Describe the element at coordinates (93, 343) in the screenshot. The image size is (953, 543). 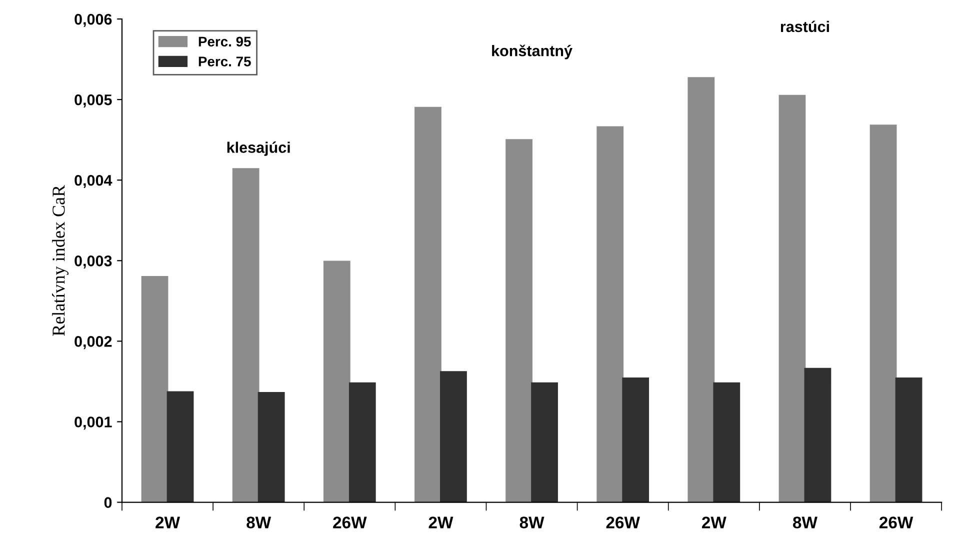
I see `y-tick-label: 0,002` at that location.